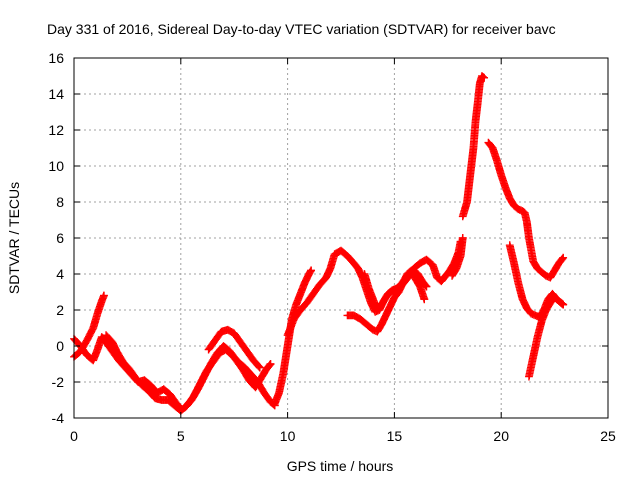  I want to click on y-tick-label: 2, so click(60, 310).